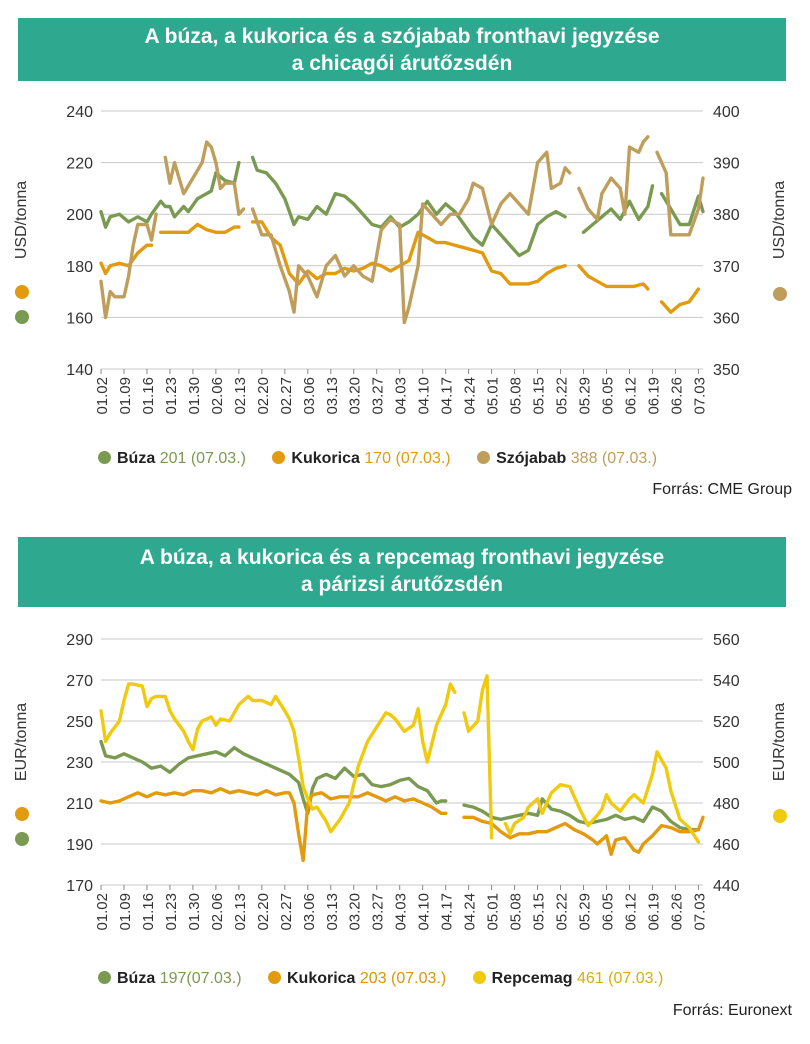  Describe the element at coordinates (263, 912) in the screenshot. I see `x-tick-label: 02.20` at that location.